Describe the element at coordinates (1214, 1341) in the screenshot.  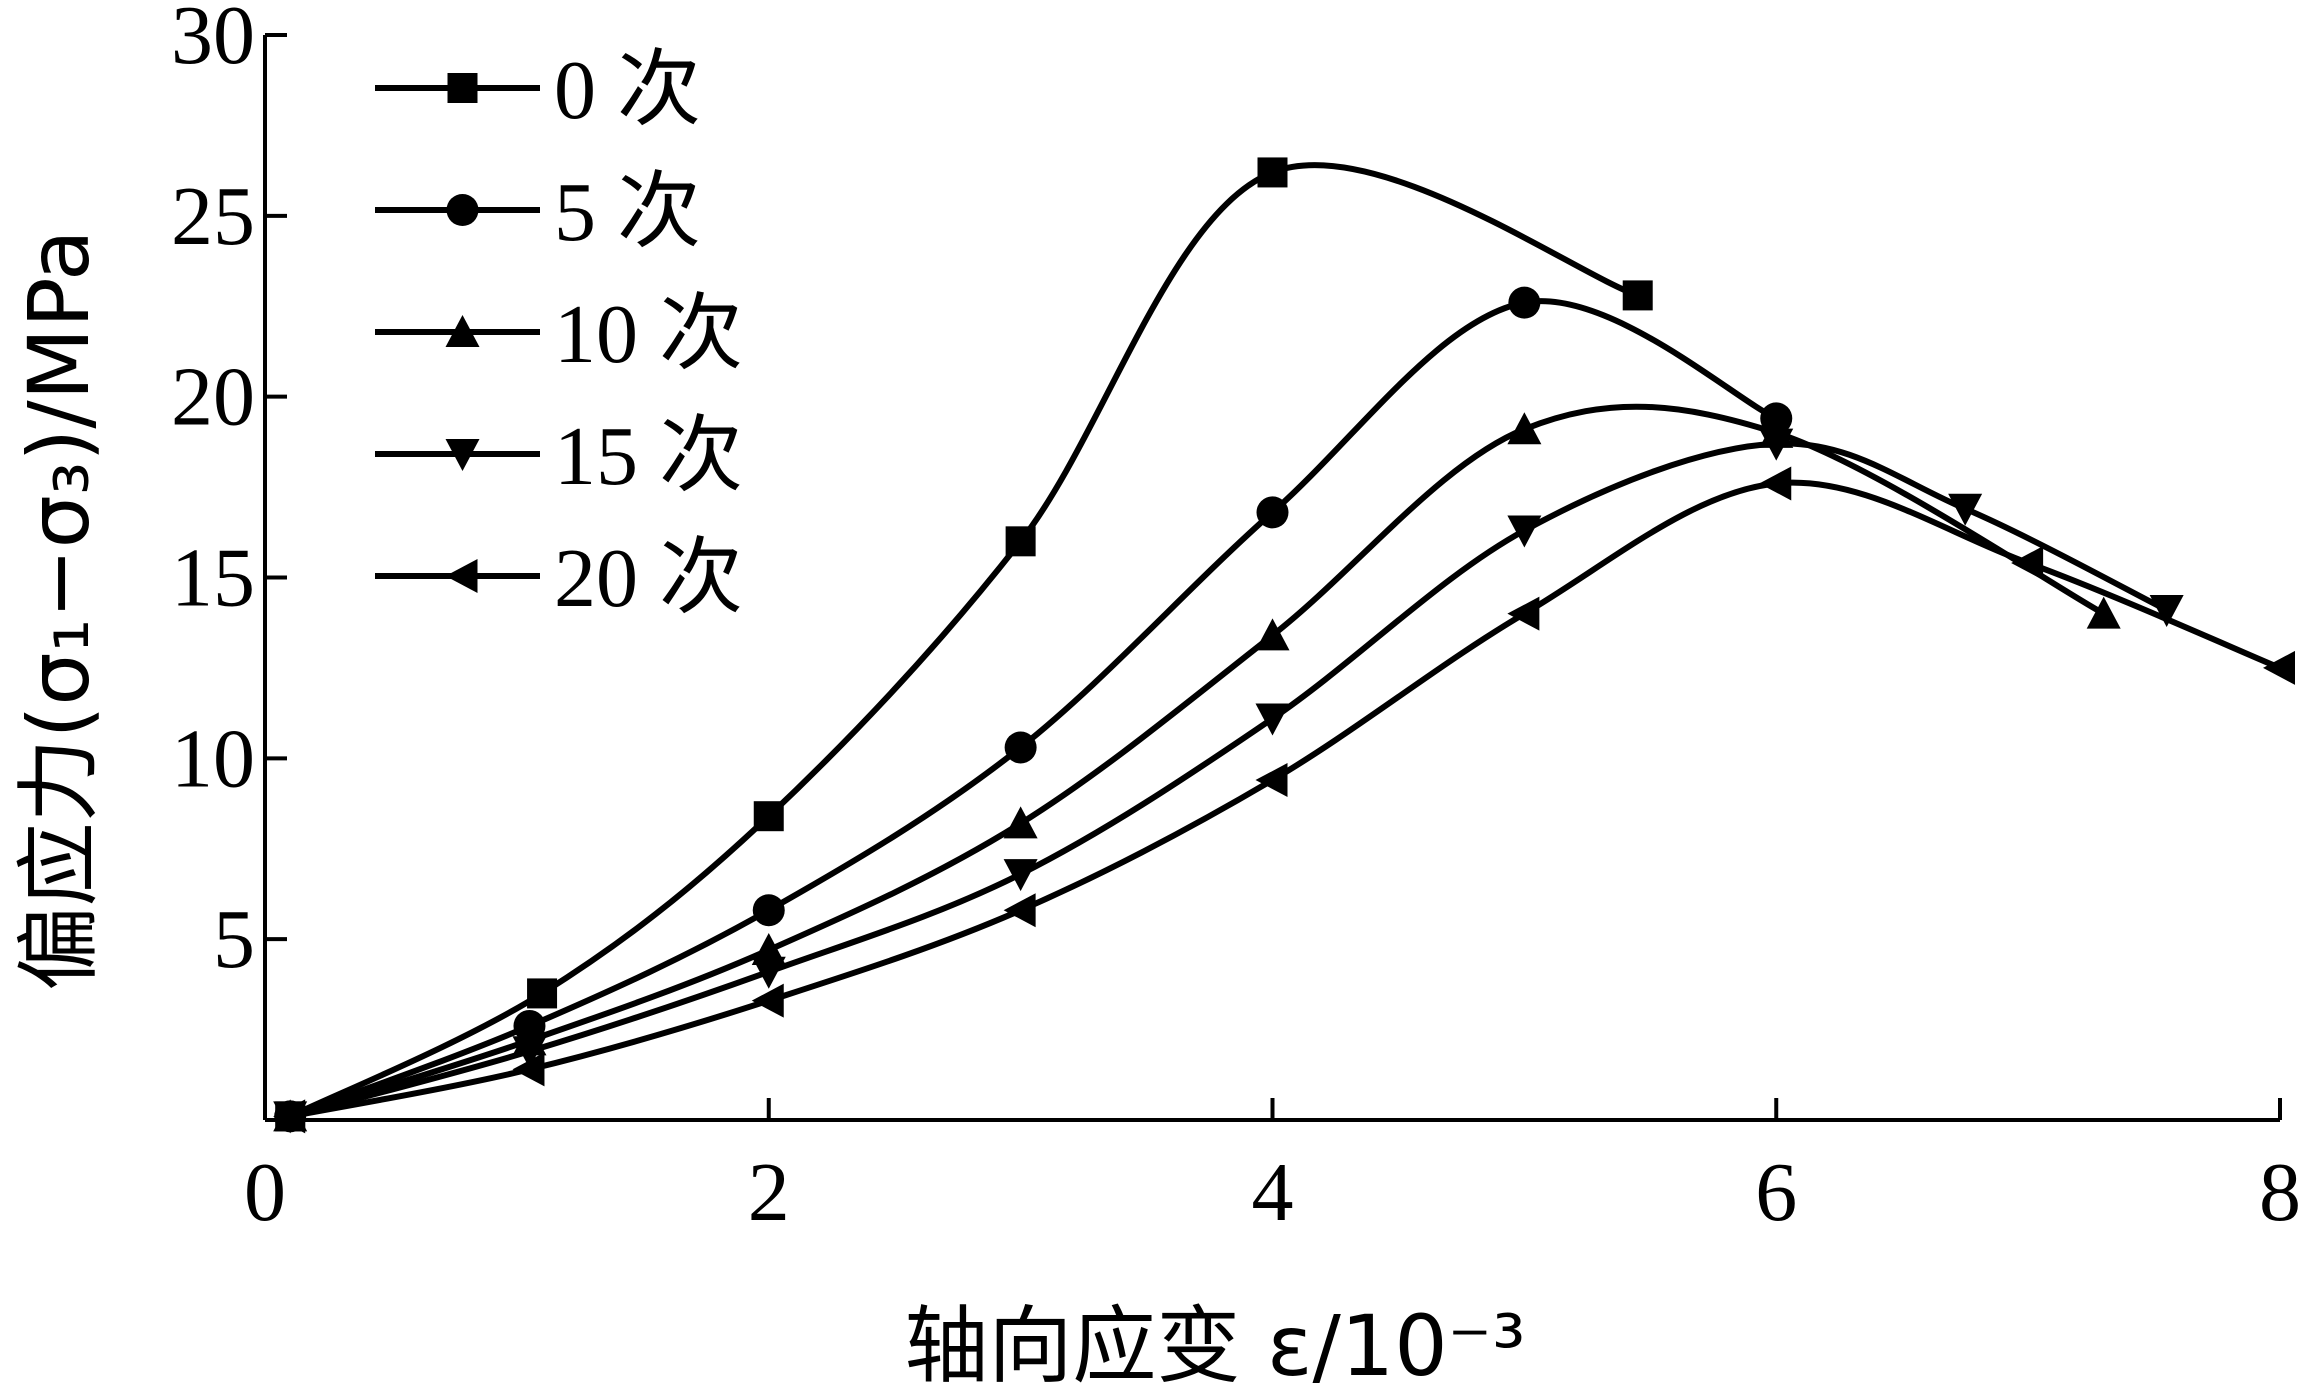
I see `x-axis-label: 轴向应变 ε/10⁻³` at that location.